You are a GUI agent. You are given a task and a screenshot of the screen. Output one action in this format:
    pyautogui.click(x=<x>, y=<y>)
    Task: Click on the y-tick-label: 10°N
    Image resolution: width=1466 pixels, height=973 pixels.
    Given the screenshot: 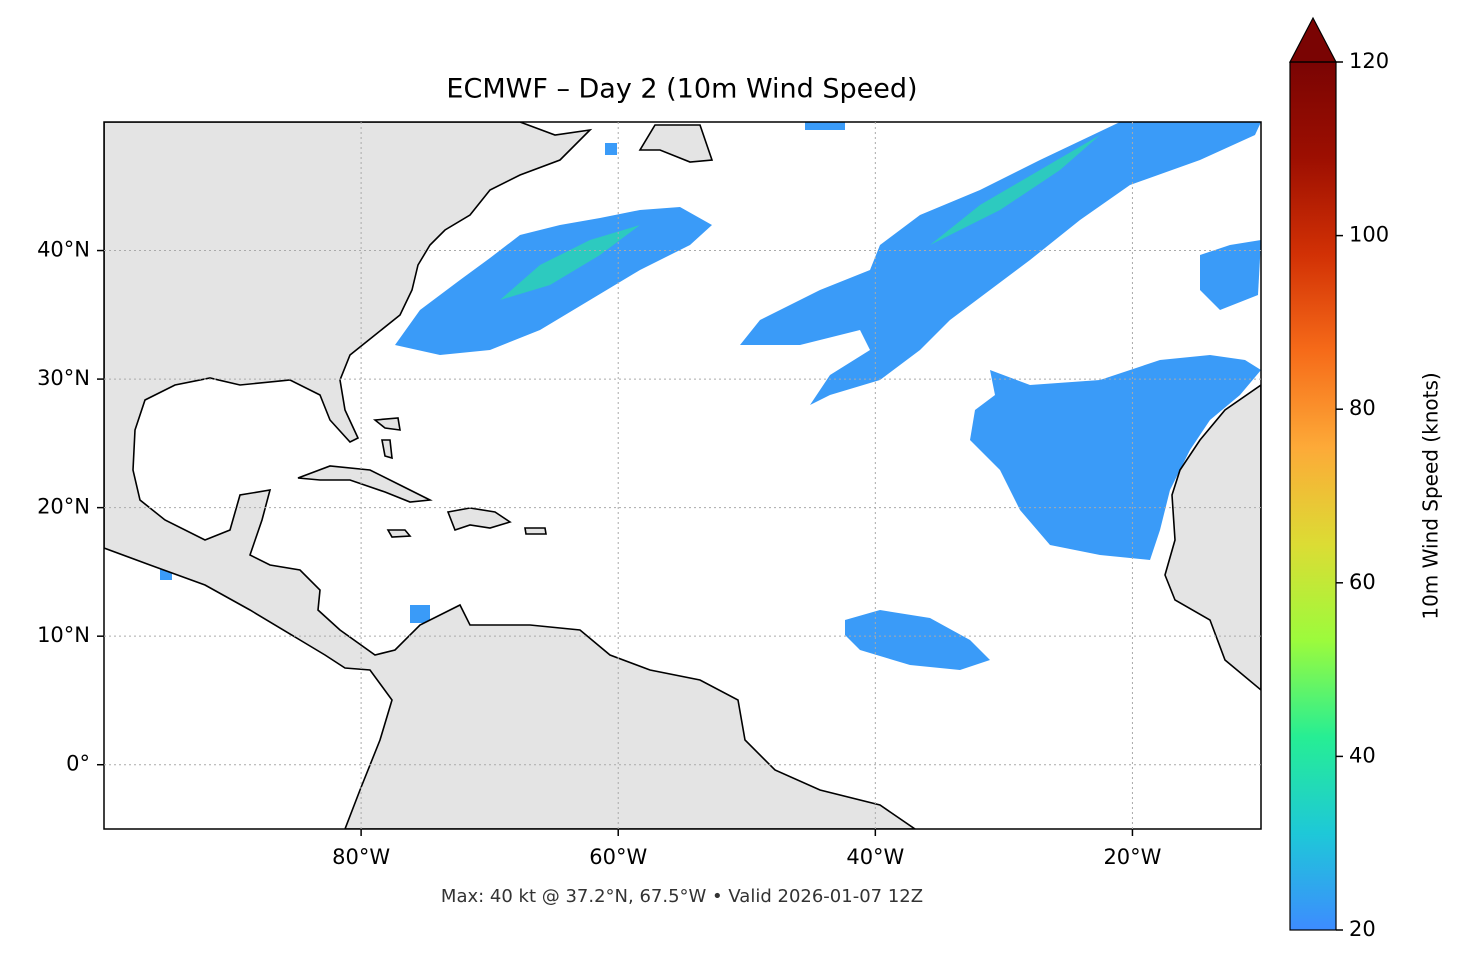 What is the action you would take?
    pyautogui.click(x=63, y=635)
    